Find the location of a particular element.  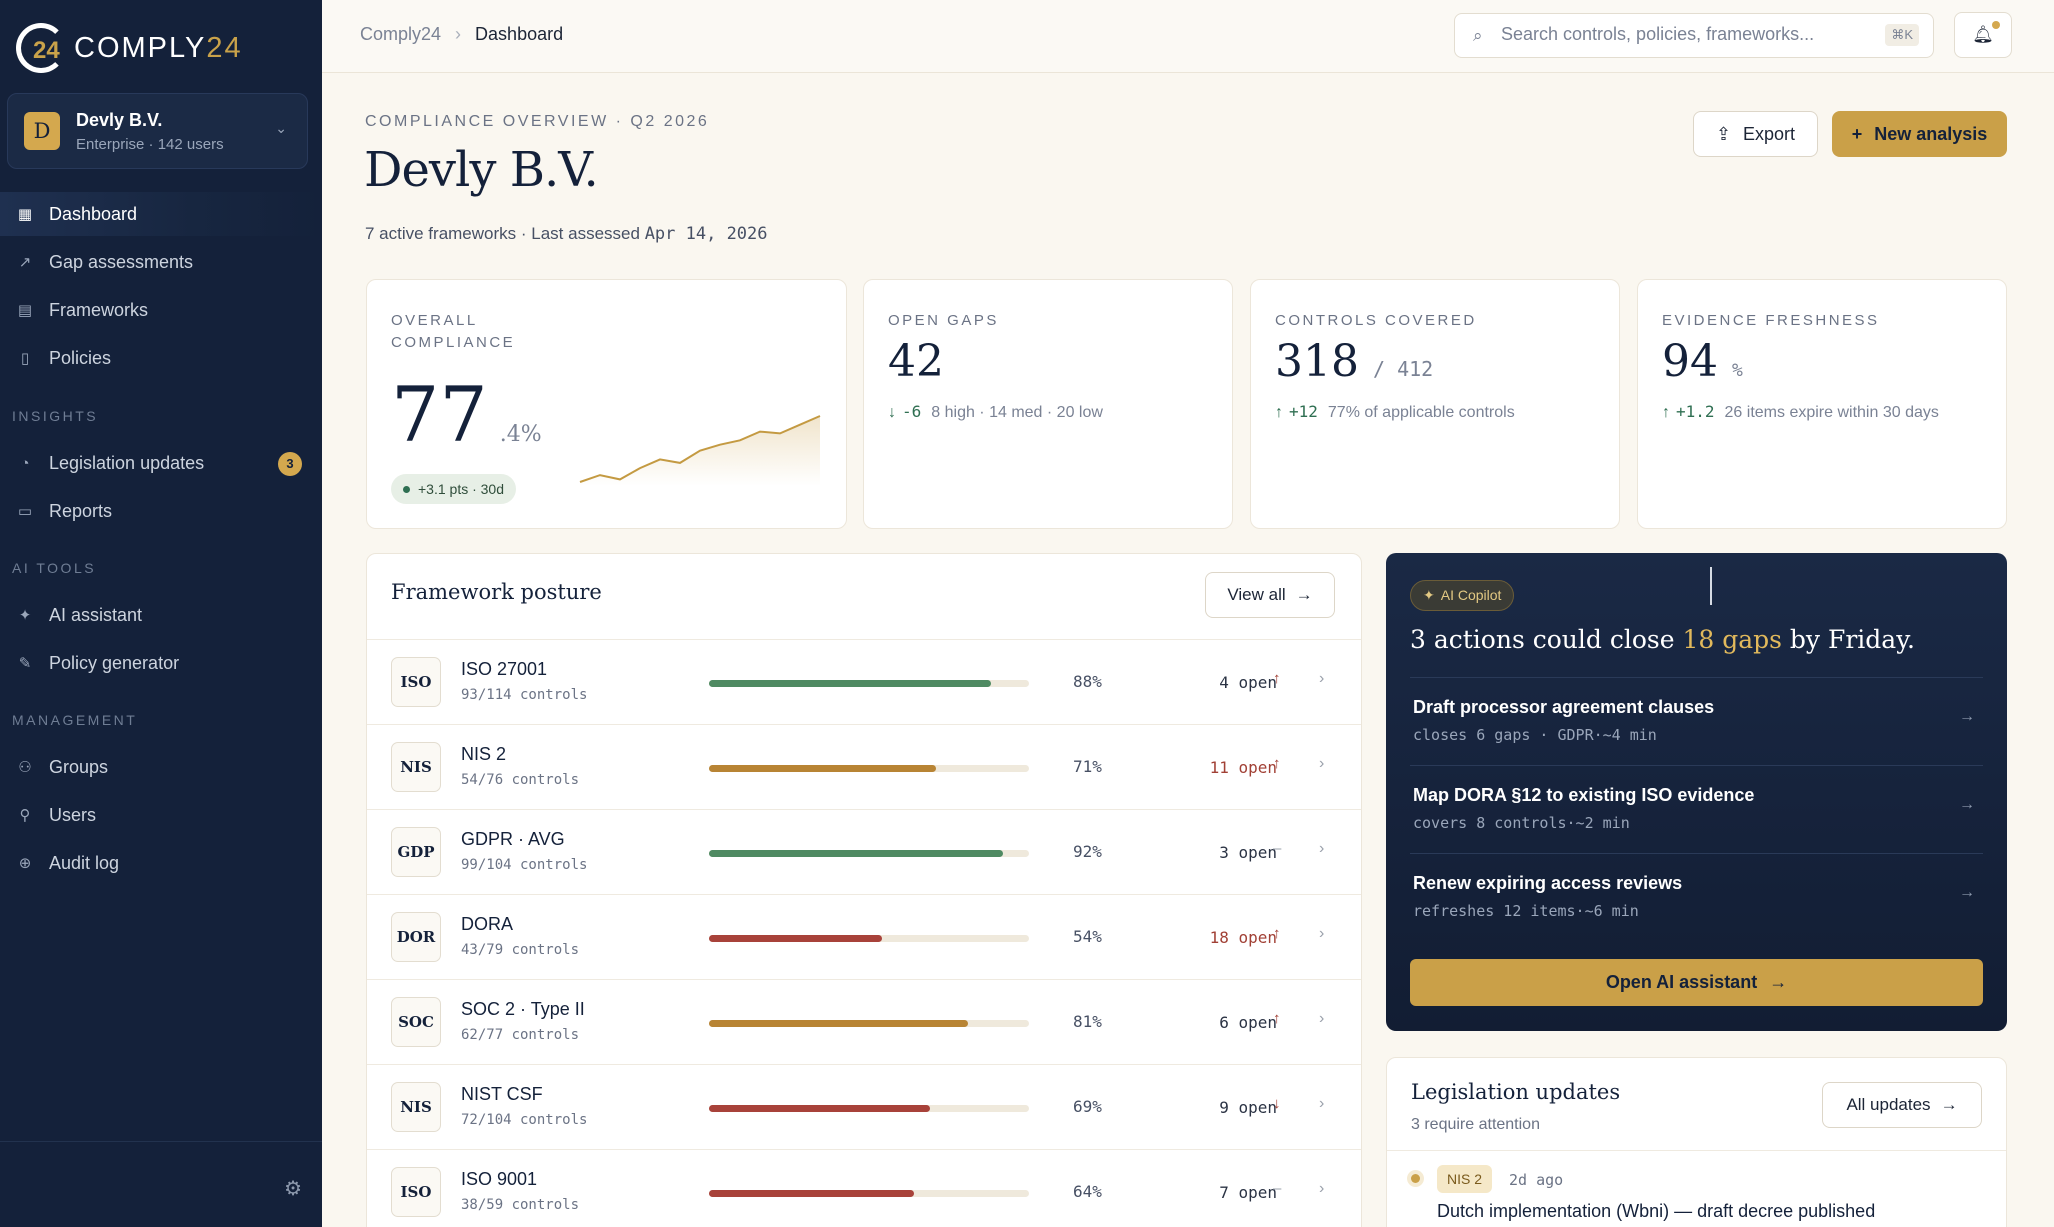

brand-logo: 24 COMPLY24 is located at coordinates (129, 48).